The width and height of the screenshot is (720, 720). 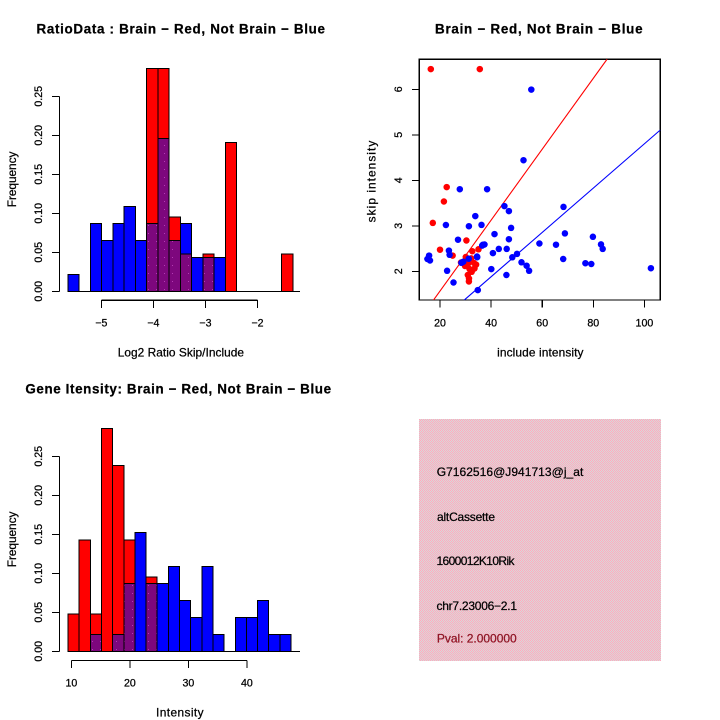 I want to click on svg-text: 3, so click(x=399, y=226).